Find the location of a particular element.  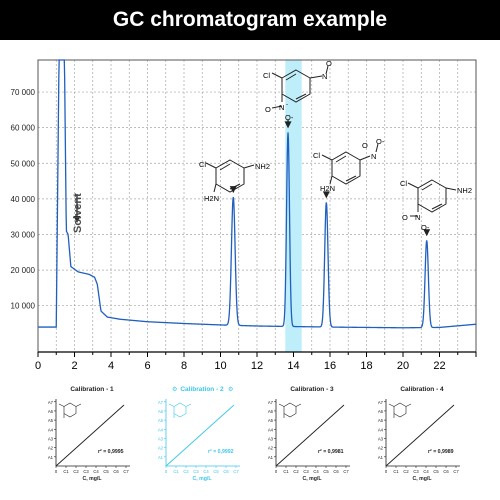

solvent-label: Solvent is located at coordinates (78, 213).